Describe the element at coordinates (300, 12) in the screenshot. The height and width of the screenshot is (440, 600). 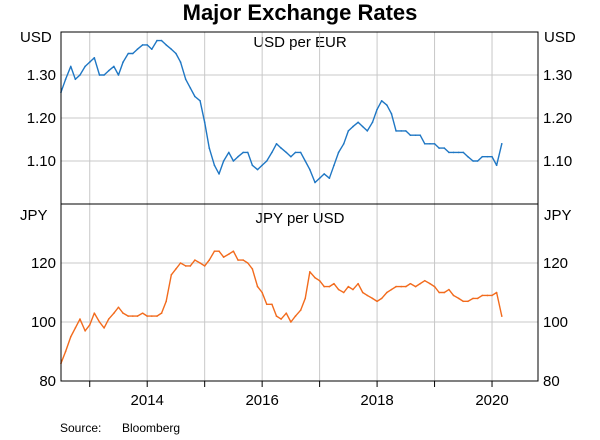
I see `chart-title: Major Exchange Rates` at that location.